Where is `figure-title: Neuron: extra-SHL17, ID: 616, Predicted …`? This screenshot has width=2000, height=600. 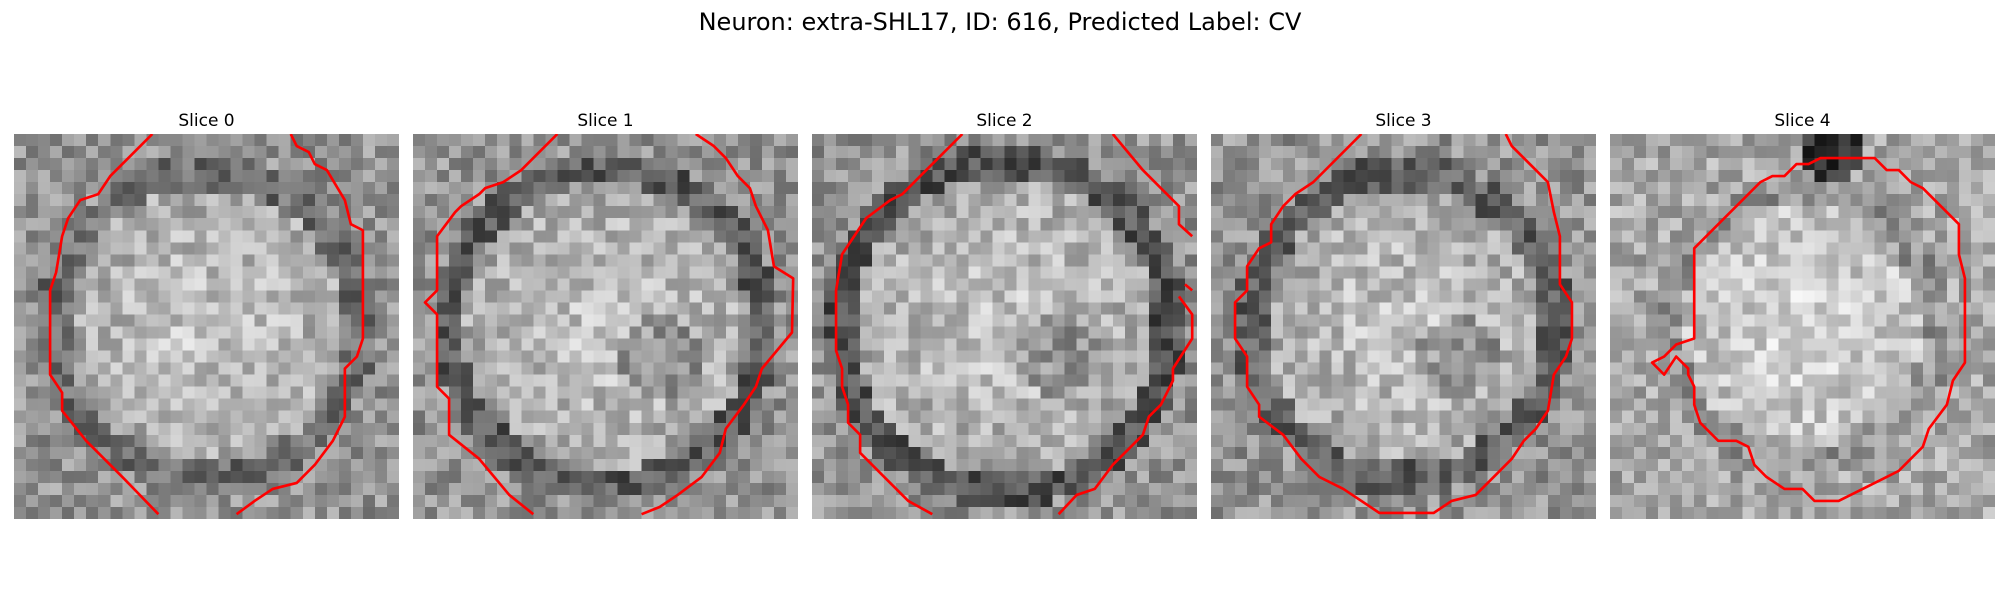 figure-title: Neuron: extra-SHL17, ID: 616, Predicted … is located at coordinates (1000, 22).